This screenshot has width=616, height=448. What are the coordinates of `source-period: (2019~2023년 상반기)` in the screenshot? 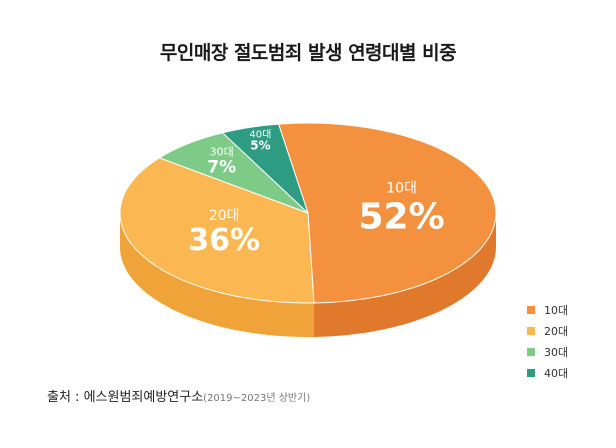 It's located at (257, 398).